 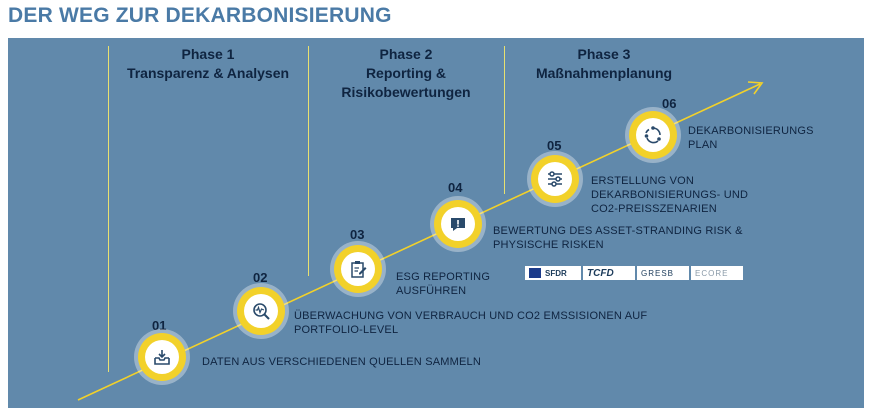 I want to click on phase-name: Reporting & Risikobewertungen, so click(x=406, y=82).